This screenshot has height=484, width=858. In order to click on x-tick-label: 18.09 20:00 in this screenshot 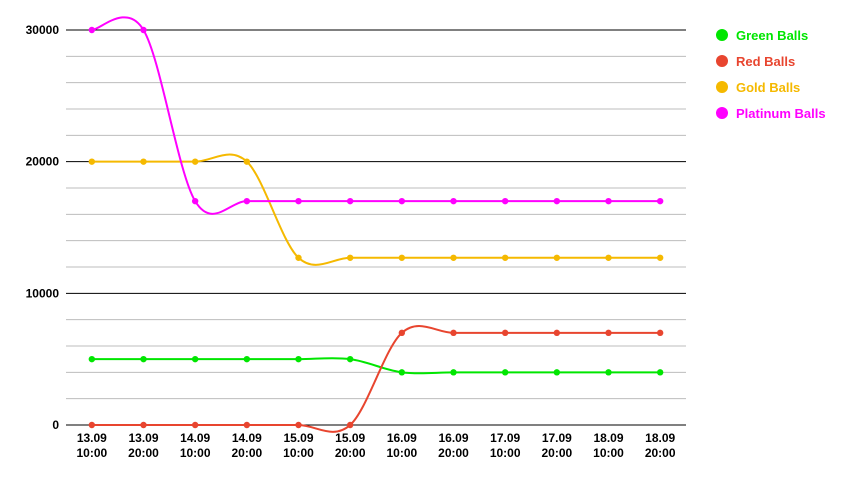, I will do `click(660, 445)`.